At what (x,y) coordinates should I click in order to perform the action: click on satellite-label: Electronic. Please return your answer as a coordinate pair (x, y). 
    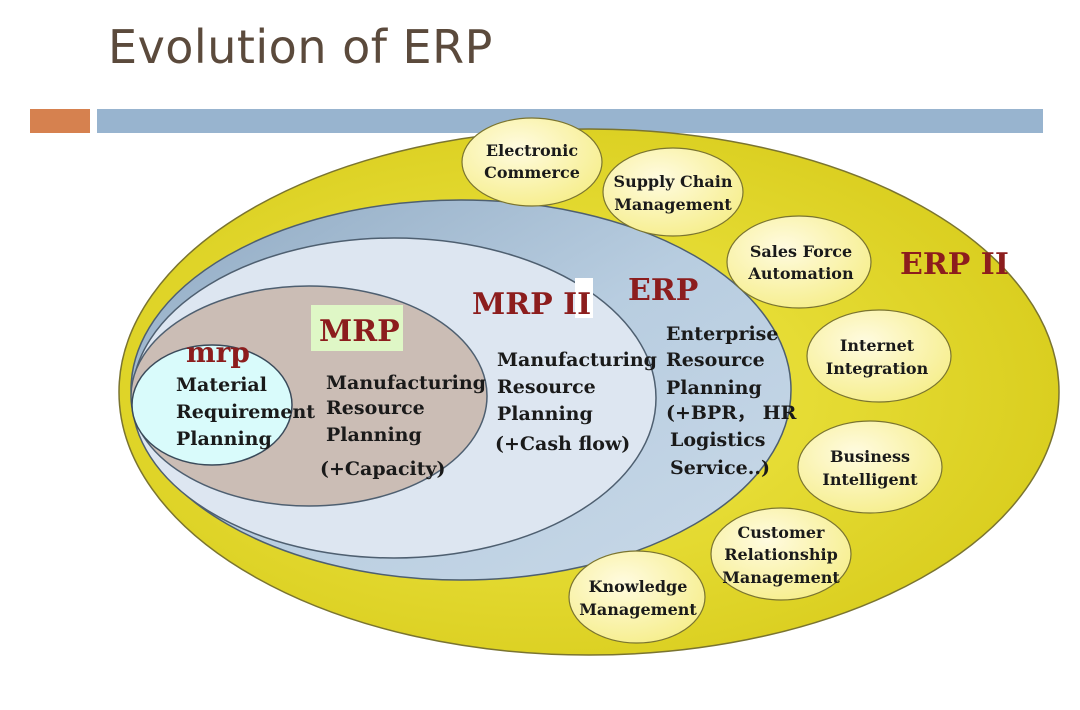
    Looking at the image, I should click on (532, 150).